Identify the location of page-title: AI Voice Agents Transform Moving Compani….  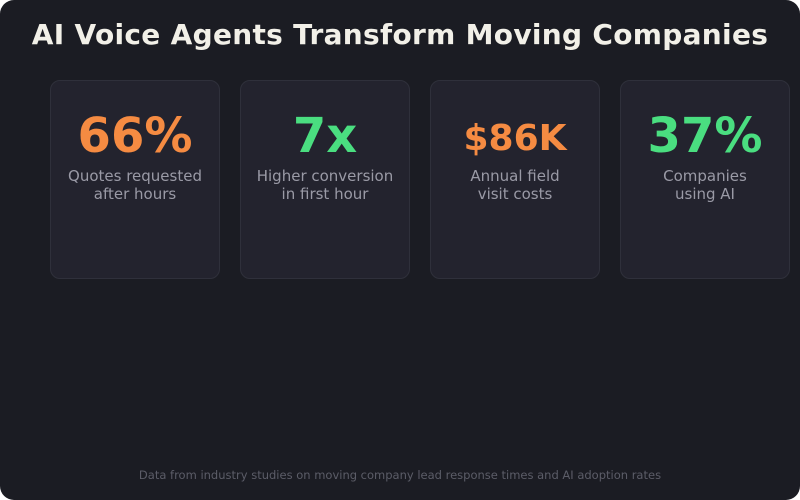
(400, 34).